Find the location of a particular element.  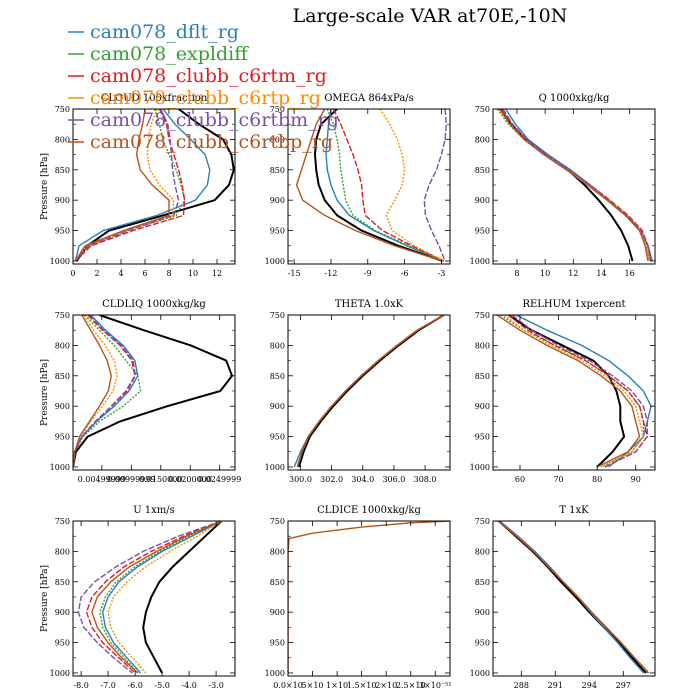

x-tick-label: 0.0150000 is located at coordinates (160, 479).